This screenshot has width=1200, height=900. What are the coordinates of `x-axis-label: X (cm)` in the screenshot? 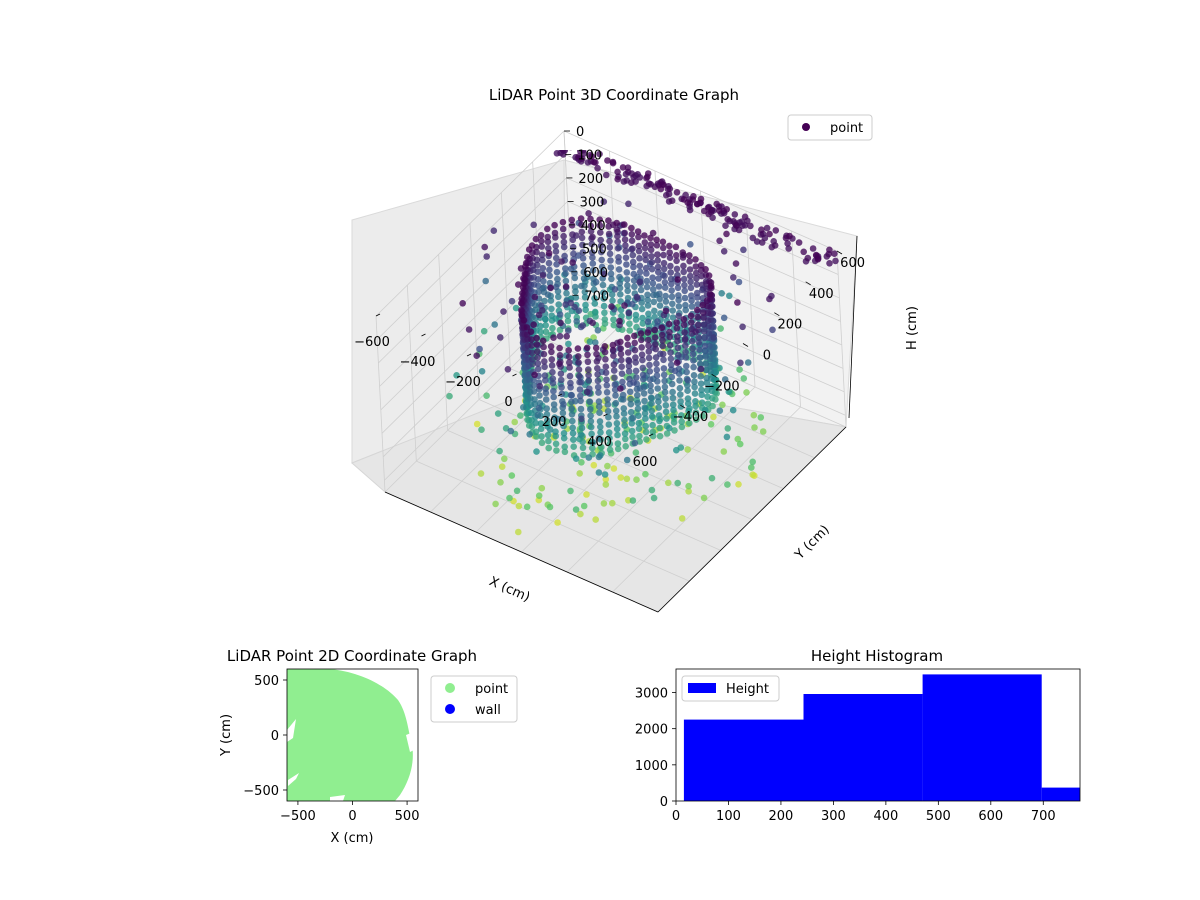 It's located at (509, 589).